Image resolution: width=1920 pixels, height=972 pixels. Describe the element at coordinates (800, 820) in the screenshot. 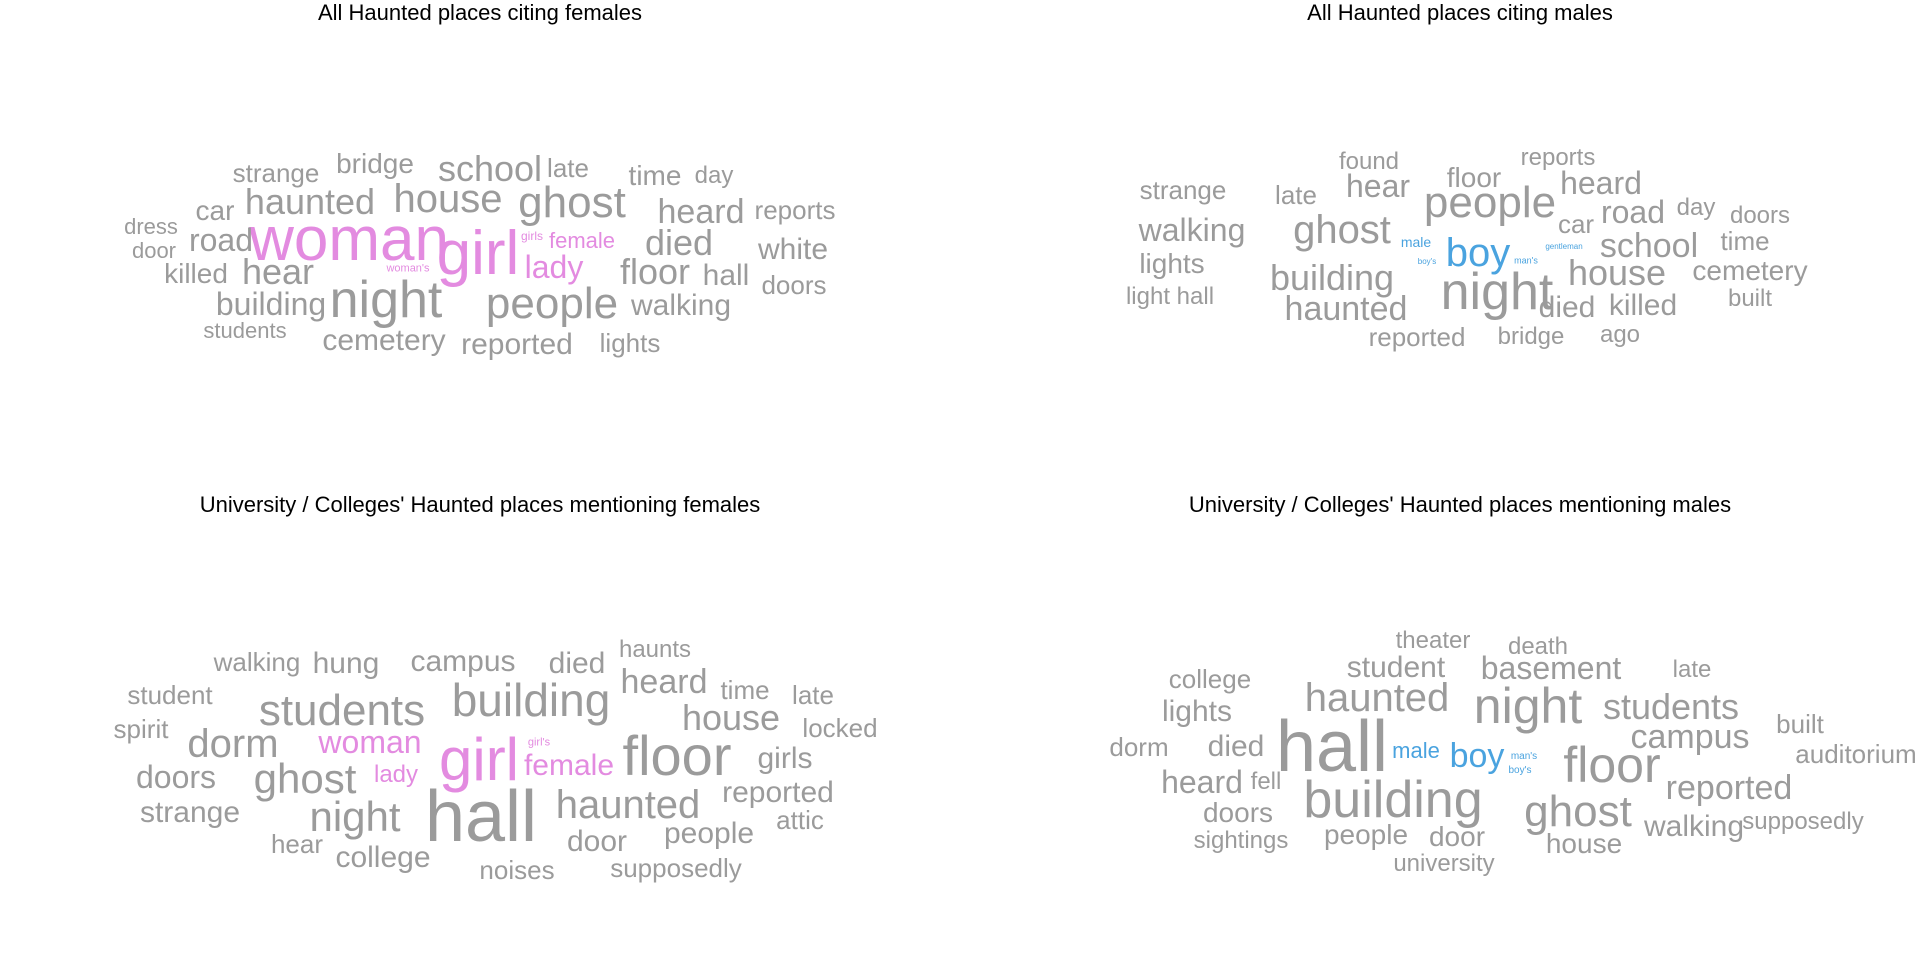

I see `cloud-word: attic` at that location.